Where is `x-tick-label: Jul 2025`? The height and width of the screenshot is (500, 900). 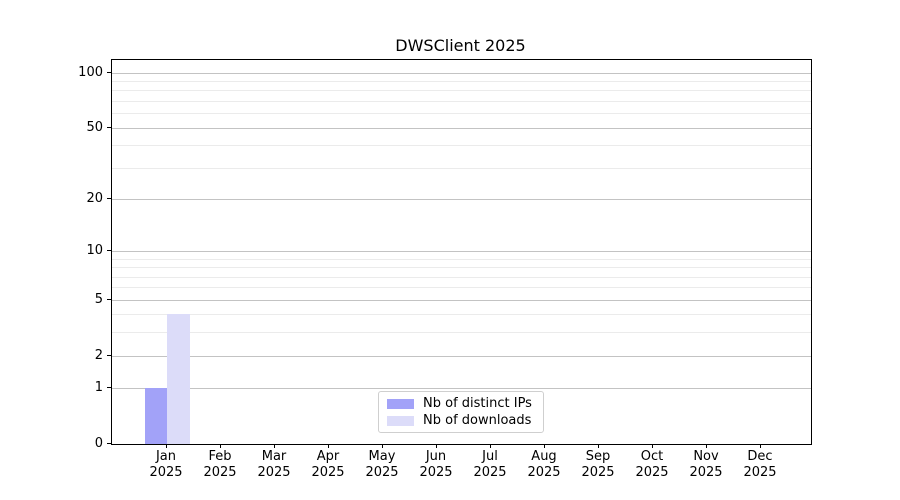
x-tick-label: Jul 2025 is located at coordinates (490, 465).